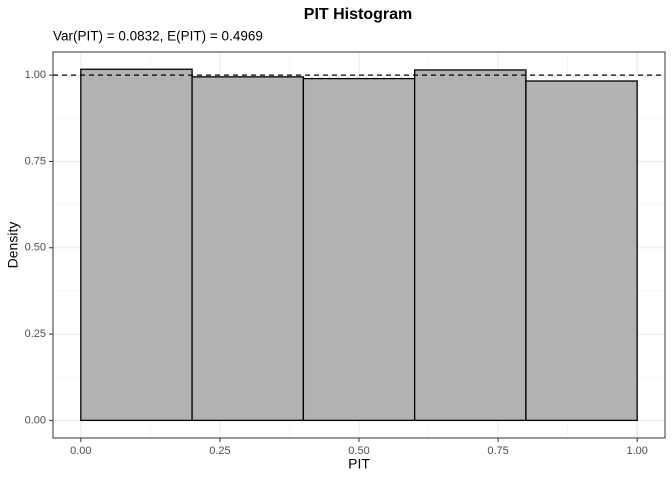  Describe the element at coordinates (35, 161) in the screenshot. I see `y-tick-label: 0.75` at that location.